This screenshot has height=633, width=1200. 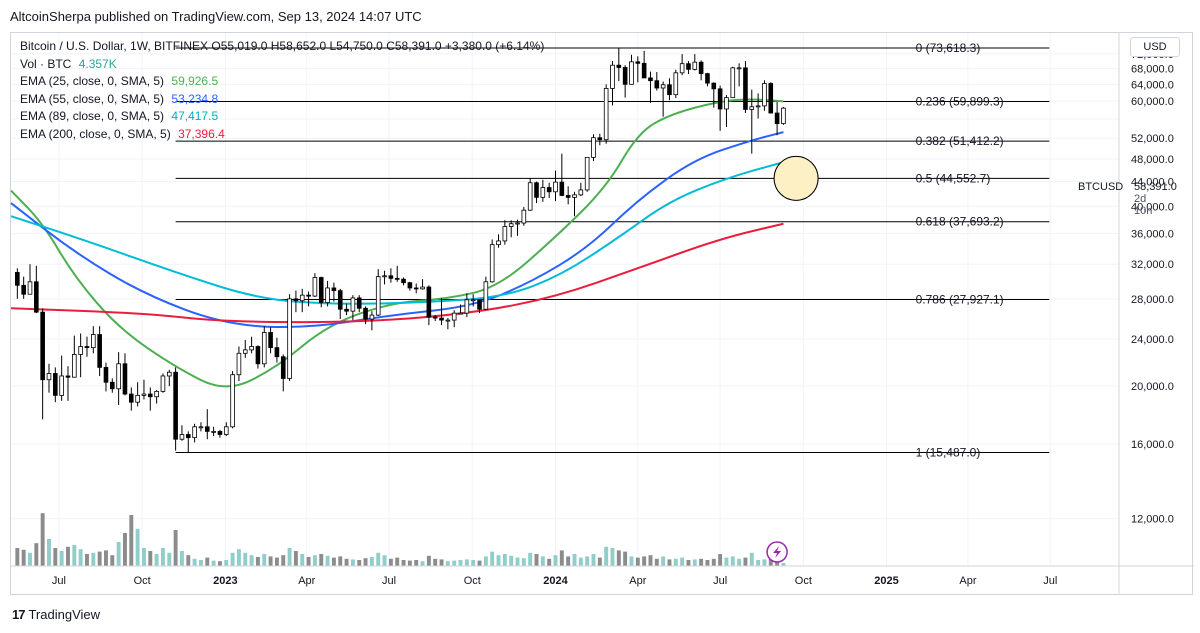 What do you see at coordinates (948, 48) in the screenshot?
I see `fib-level-label: 0 (73,618.3)` at bounding box center [948, 48].